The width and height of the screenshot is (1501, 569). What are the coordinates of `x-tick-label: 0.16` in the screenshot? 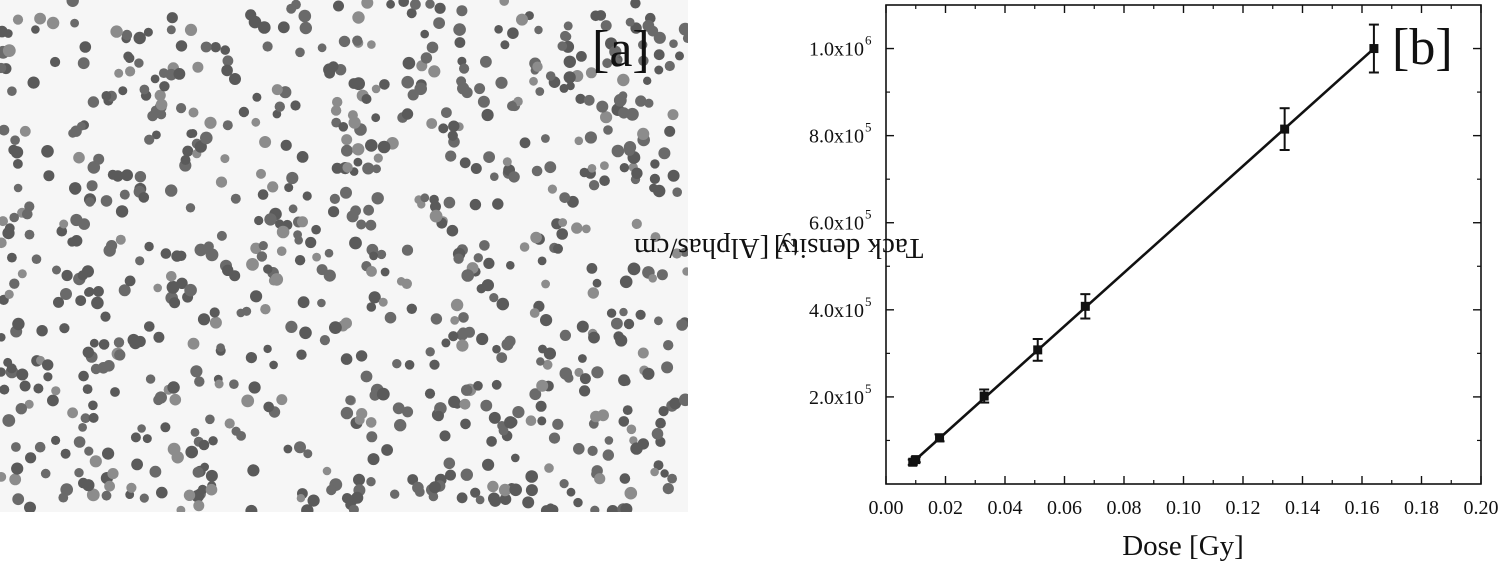 It's located at (1362, 508).